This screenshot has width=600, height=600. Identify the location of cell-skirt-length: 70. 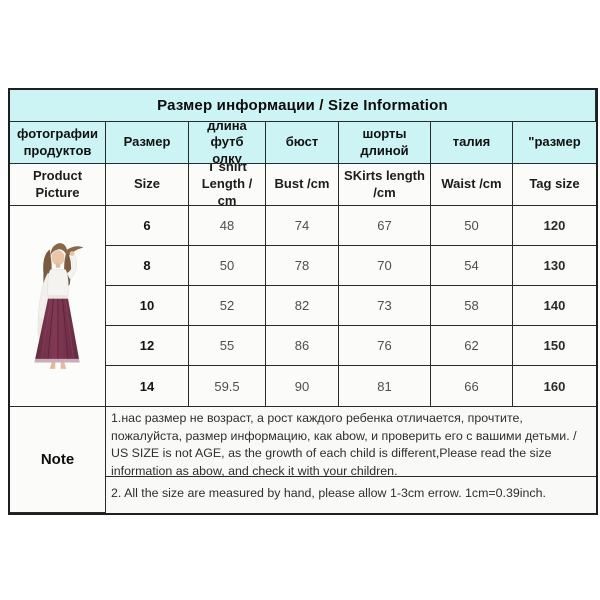
(385, 266).